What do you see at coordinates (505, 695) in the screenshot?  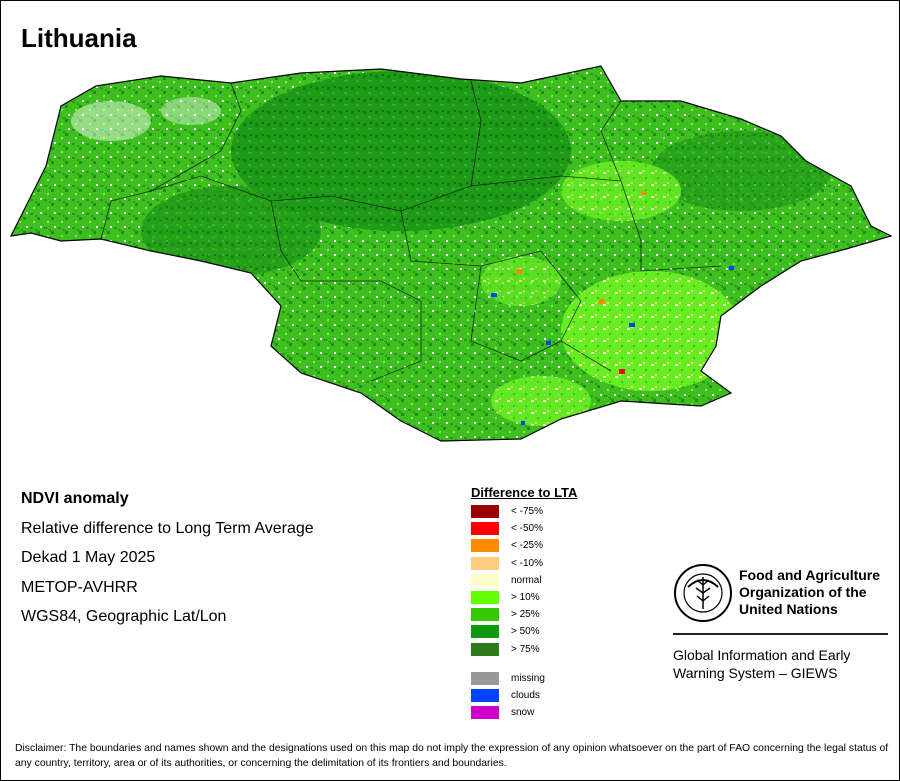 I see `legend-item: clouds` at bounding box center [505, 695].